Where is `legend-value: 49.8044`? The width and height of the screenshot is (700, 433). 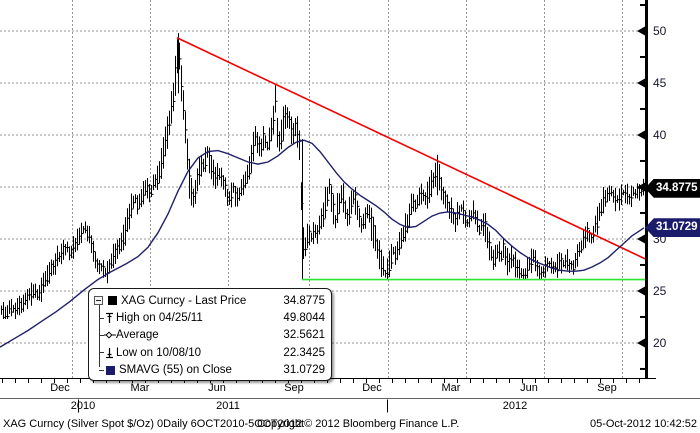 legend-value: 49.8044 is located at coordinates (304, 318).